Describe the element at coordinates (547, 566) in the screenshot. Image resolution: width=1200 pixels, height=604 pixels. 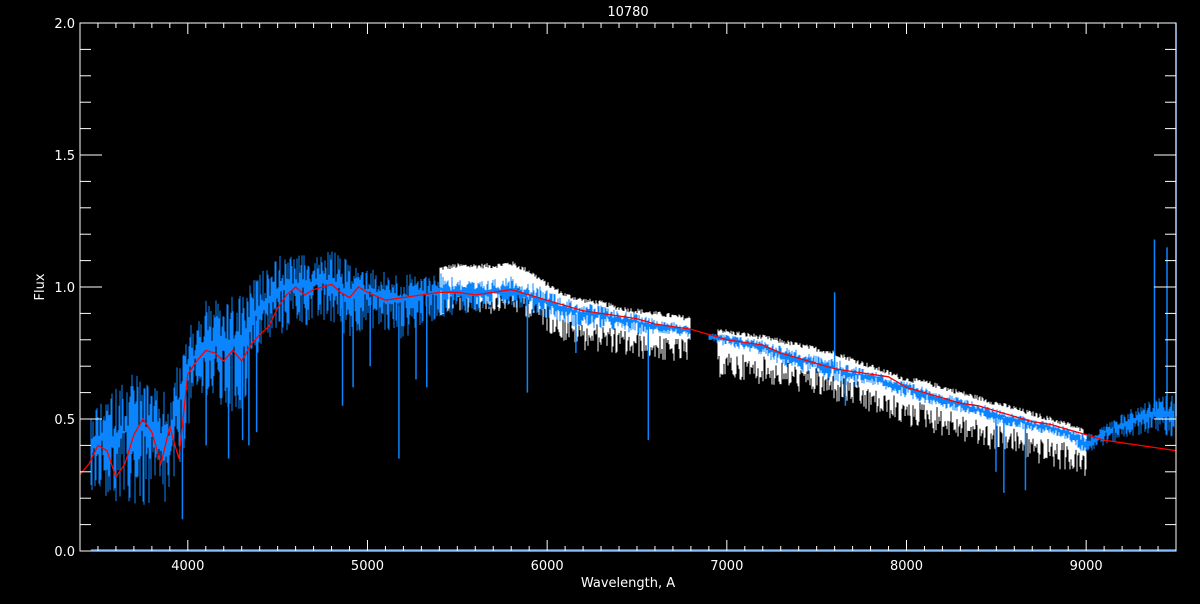
I see `x-tick-label: 6000` at that location.